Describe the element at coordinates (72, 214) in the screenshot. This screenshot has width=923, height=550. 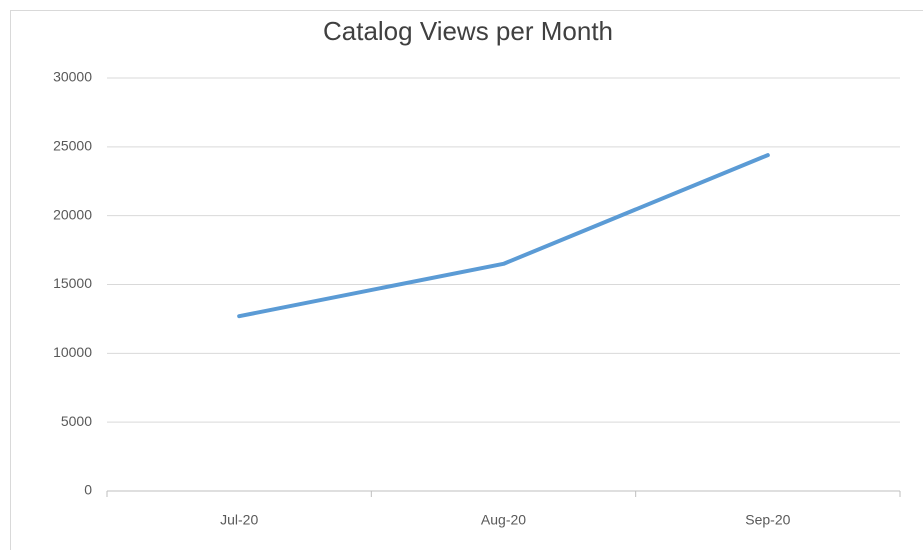
I see `y-tick-label: 20000` at that location.